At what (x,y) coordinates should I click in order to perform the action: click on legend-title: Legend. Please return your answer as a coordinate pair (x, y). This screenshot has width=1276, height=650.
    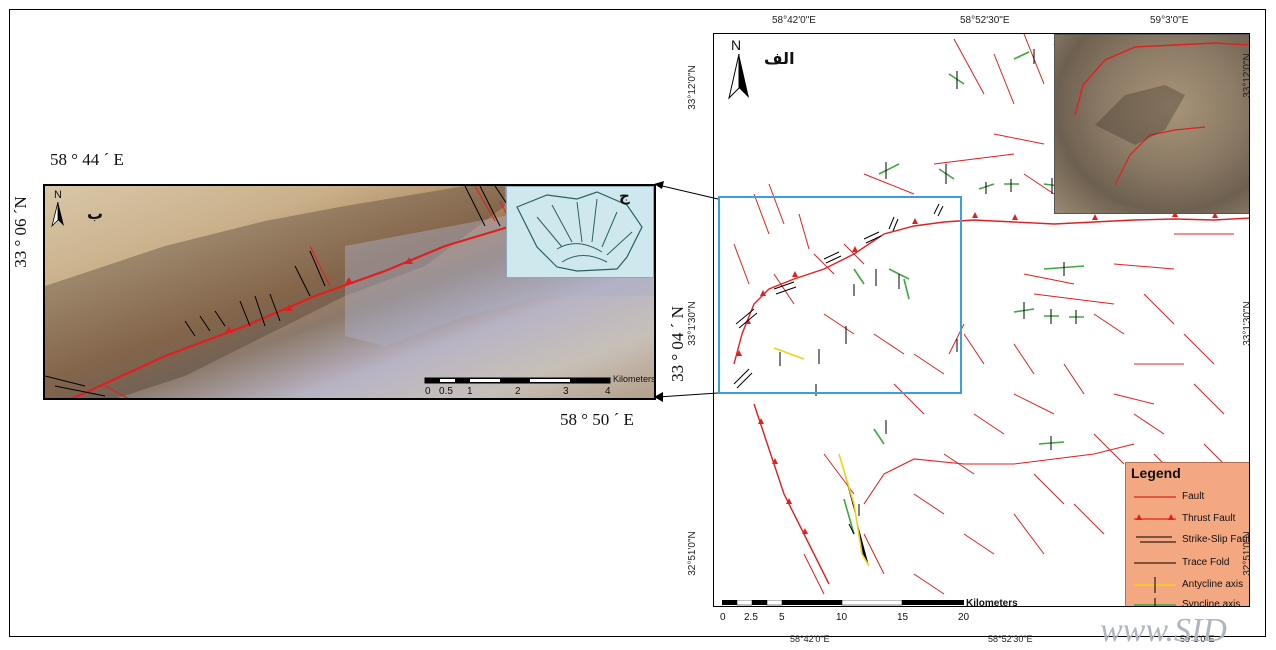
    Looking at the image, I should click on (1156, 473).